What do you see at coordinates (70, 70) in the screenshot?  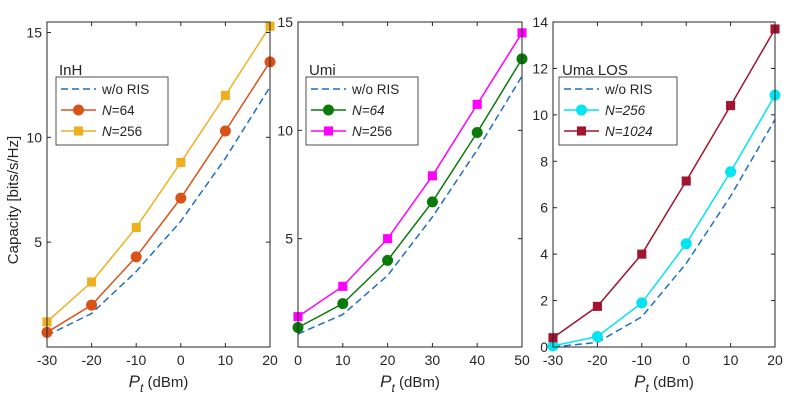 I see `panel-title: InH` at bounding box center [70, 70].